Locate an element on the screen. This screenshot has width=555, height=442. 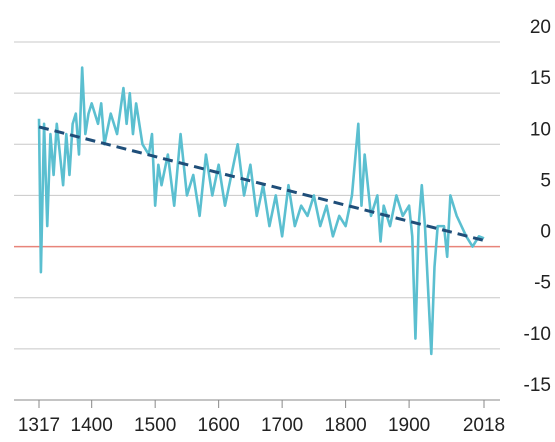
x-tick-label: 2018 is located at coordinates (484, 425).